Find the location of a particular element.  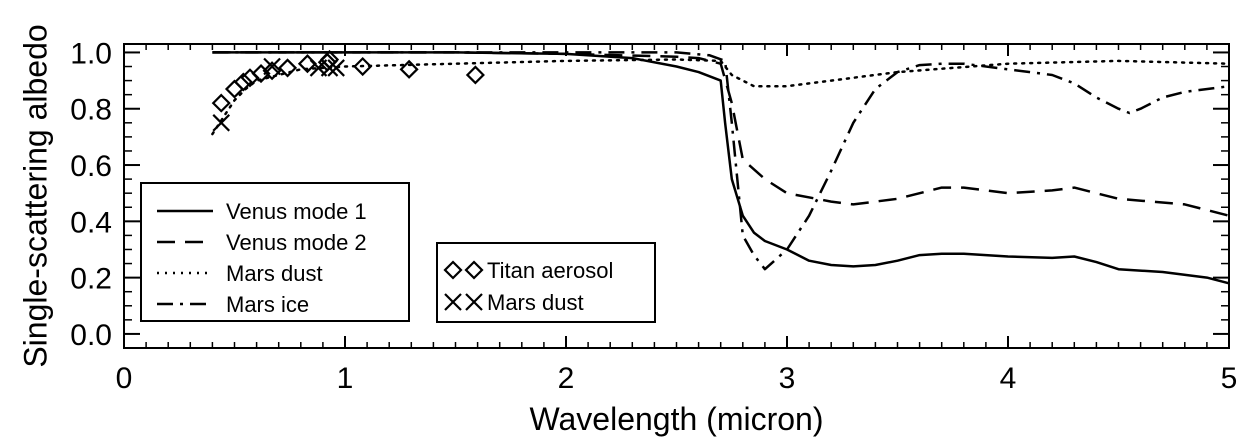

x-tick-label: 2 is located at coordinates (566, 378).